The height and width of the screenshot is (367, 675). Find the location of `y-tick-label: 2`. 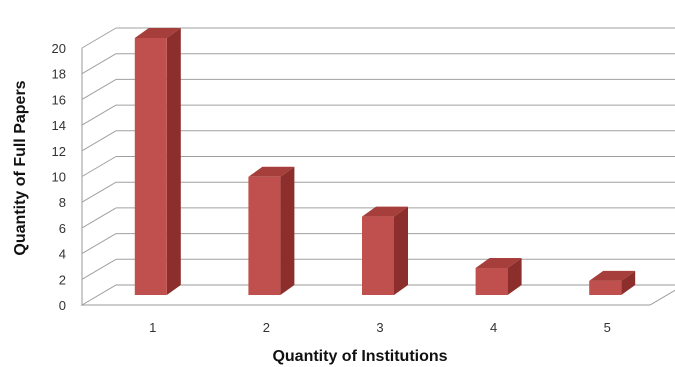

y-tick-label: 2 is located at coordinates (62, 279).